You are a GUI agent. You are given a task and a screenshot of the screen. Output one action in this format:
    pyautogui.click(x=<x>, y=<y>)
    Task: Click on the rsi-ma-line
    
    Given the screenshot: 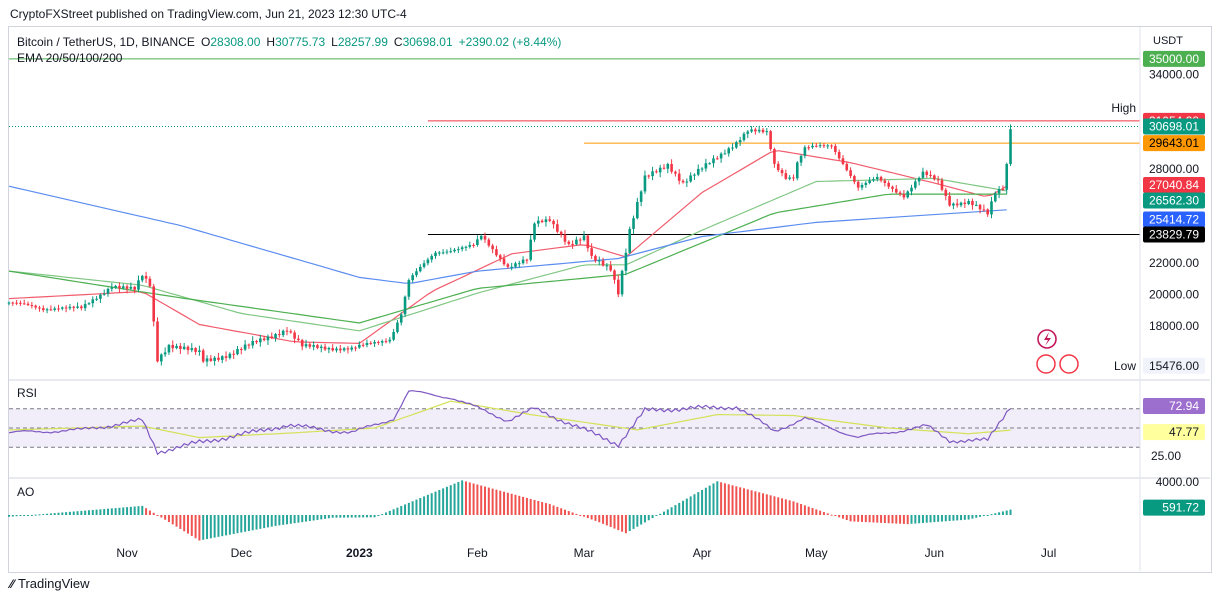 What is the action you would take?
    pyautogui.click(x=509, y=419)
    